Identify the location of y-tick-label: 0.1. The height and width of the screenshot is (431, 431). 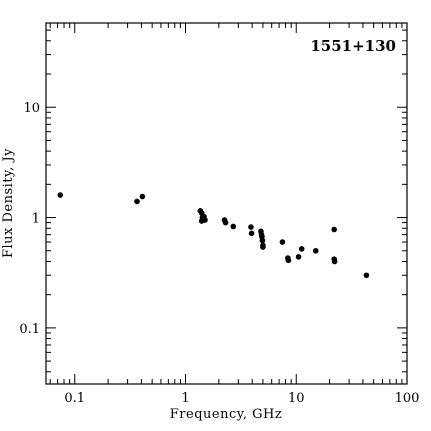
(29, 329).